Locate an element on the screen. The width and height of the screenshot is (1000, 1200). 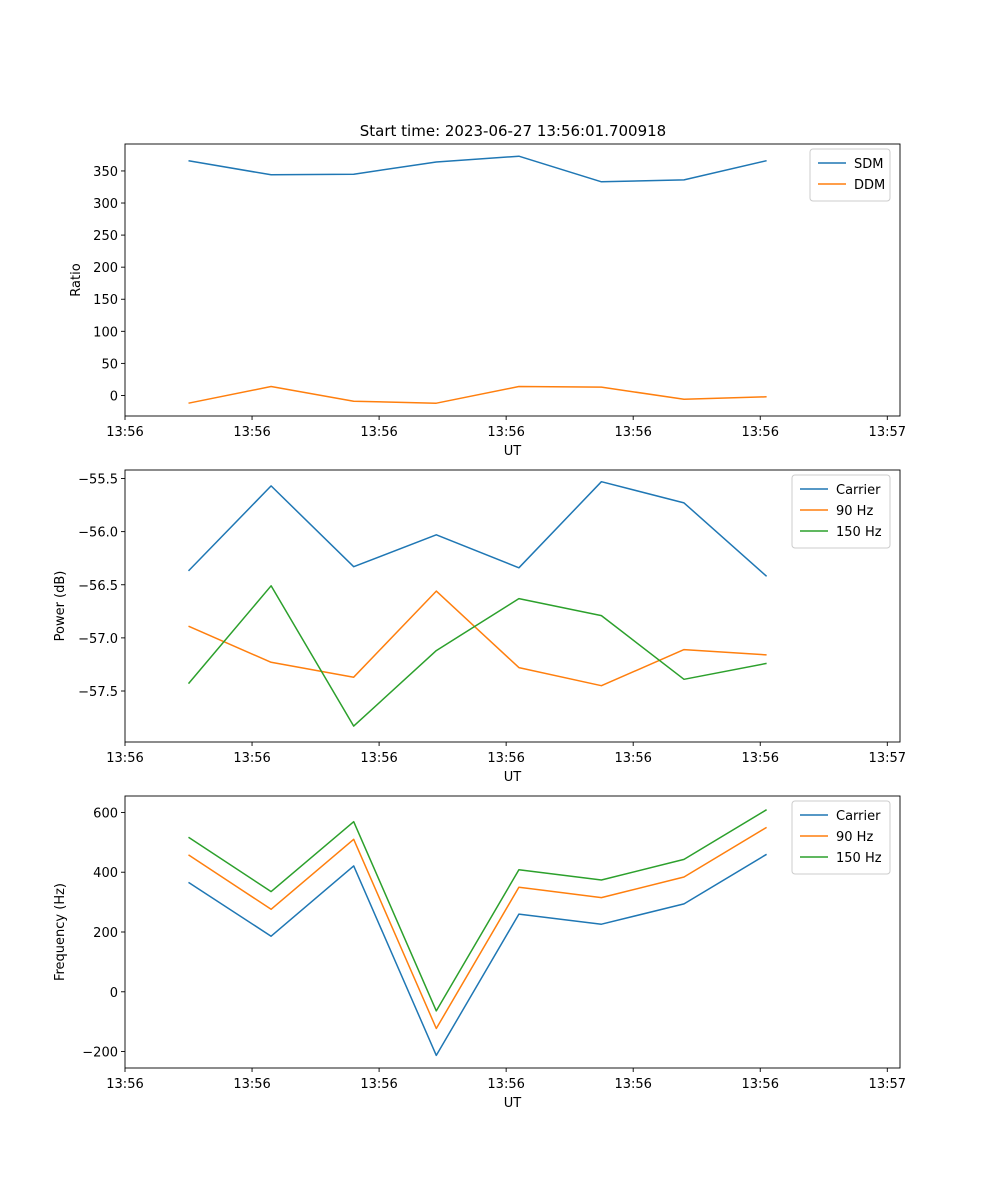
y-tick-label: −56.0 is located at coordinates (98, 533).